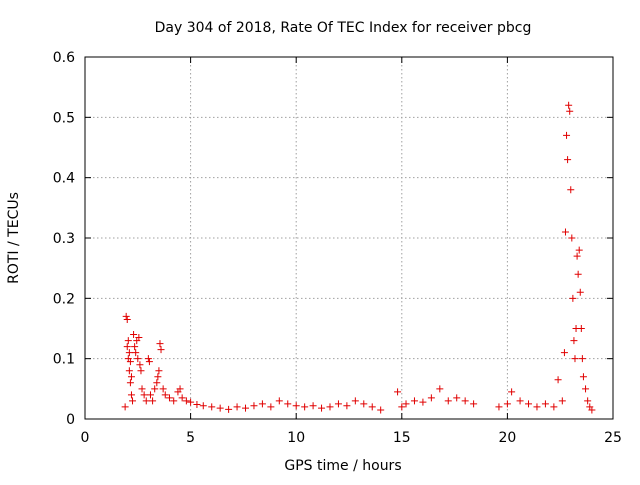  Describe the element at coordinates (64, 58) in the screenshot. I see `y-tick-label: 0.6` at that location.